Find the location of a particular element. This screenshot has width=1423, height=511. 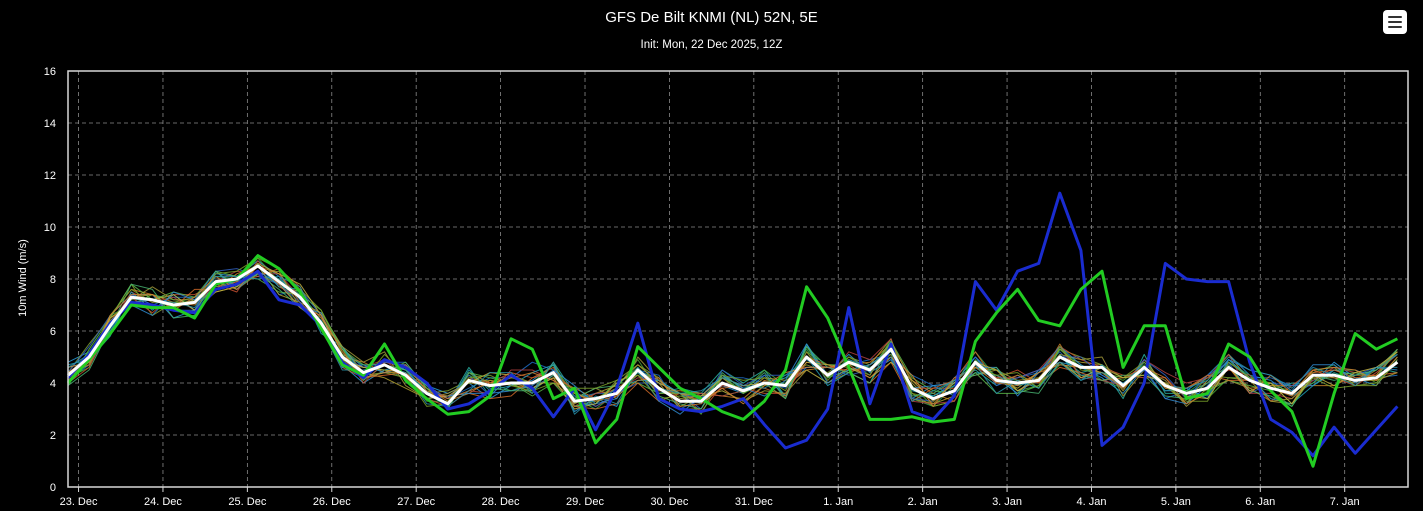

y-axis-label: 10m Wind (m/s) is located at coordinates (23, 278).